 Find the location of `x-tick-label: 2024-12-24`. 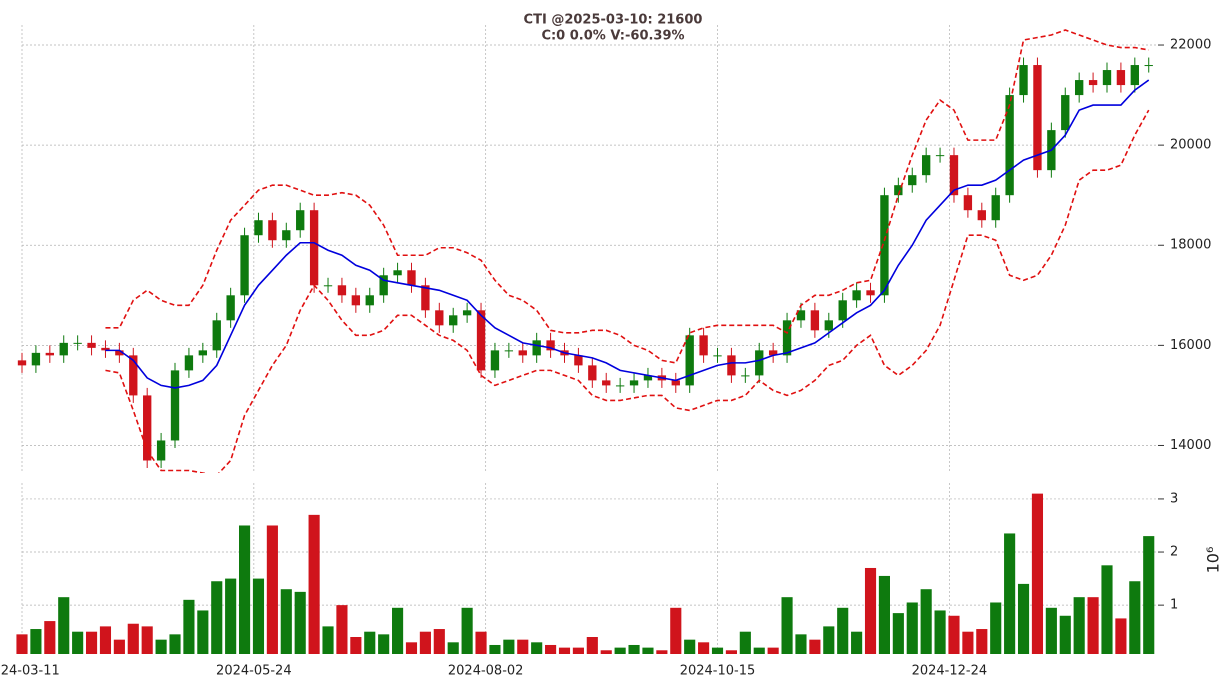

x-tick-label: 2024-12-24 is located at coordinates (950, 671).